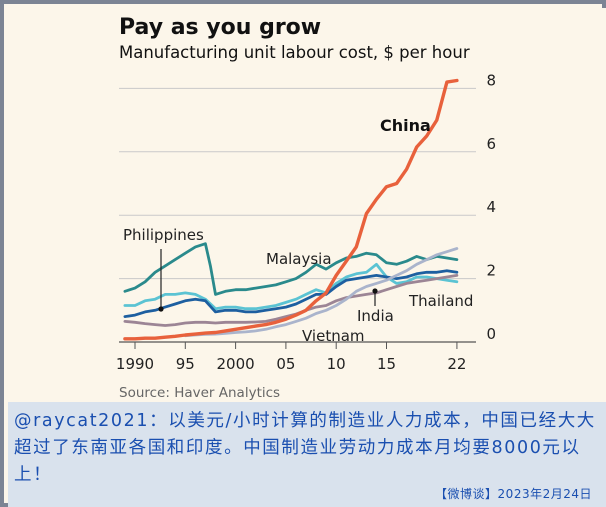  I want to click on malaysia-label: Malaysia, so click(299, 259).